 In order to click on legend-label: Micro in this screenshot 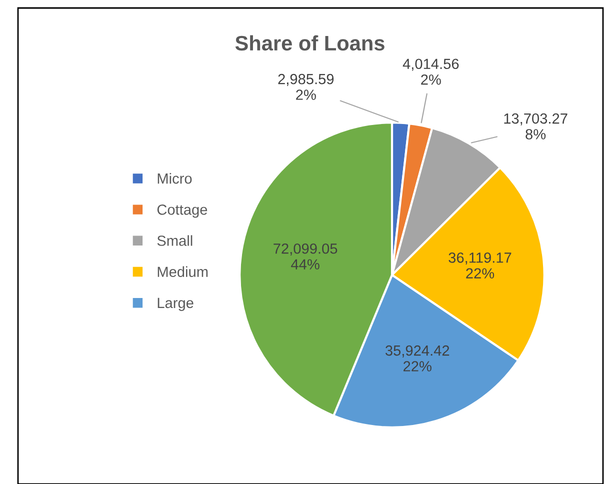, I will do `click(175, 178)`.